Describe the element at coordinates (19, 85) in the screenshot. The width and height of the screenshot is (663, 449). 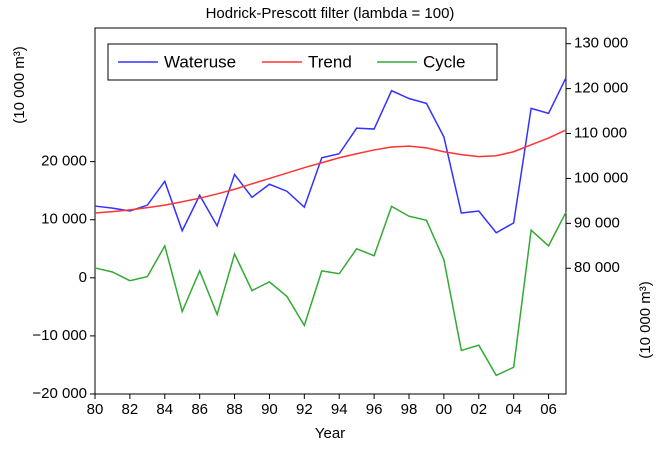
I see `y-axis-label: (10 000 m³)` at that location.